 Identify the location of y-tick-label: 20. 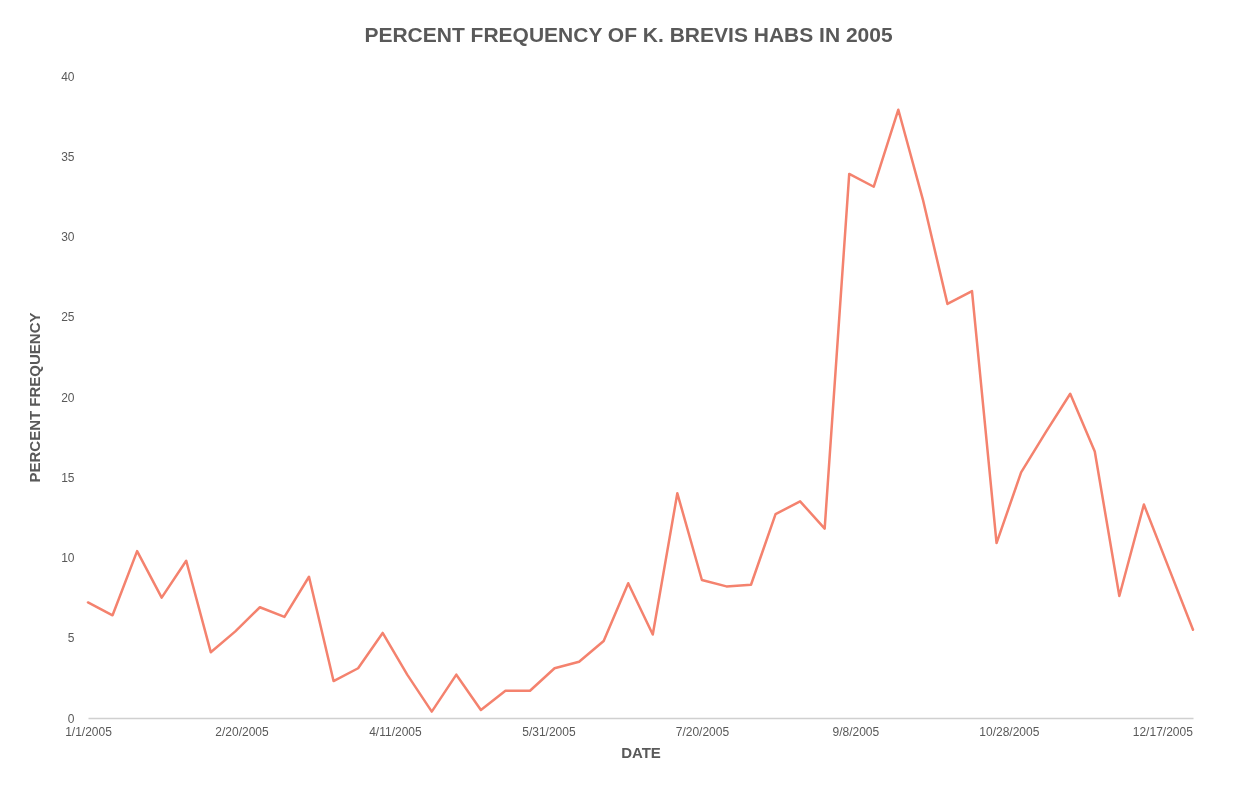
(68, 397).